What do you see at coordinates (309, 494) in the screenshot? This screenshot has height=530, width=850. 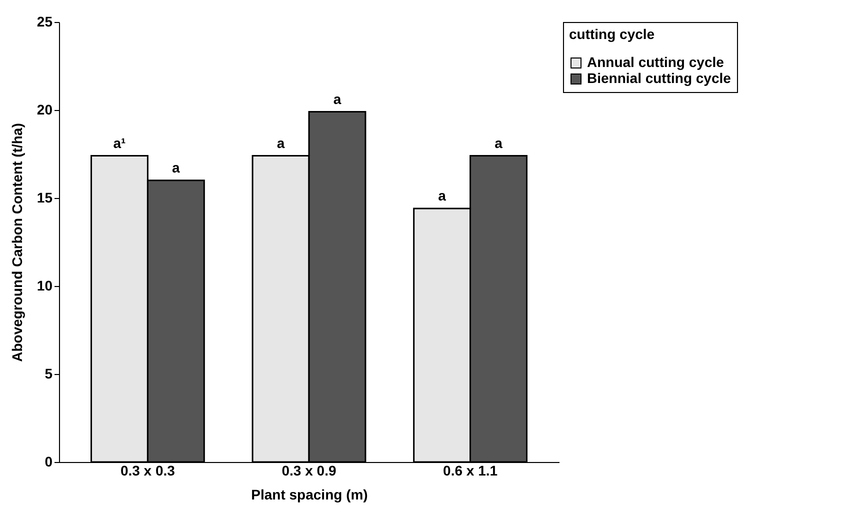 I see `x-axis-title: Plant spacing (m)` at bounding box center [309, 494].